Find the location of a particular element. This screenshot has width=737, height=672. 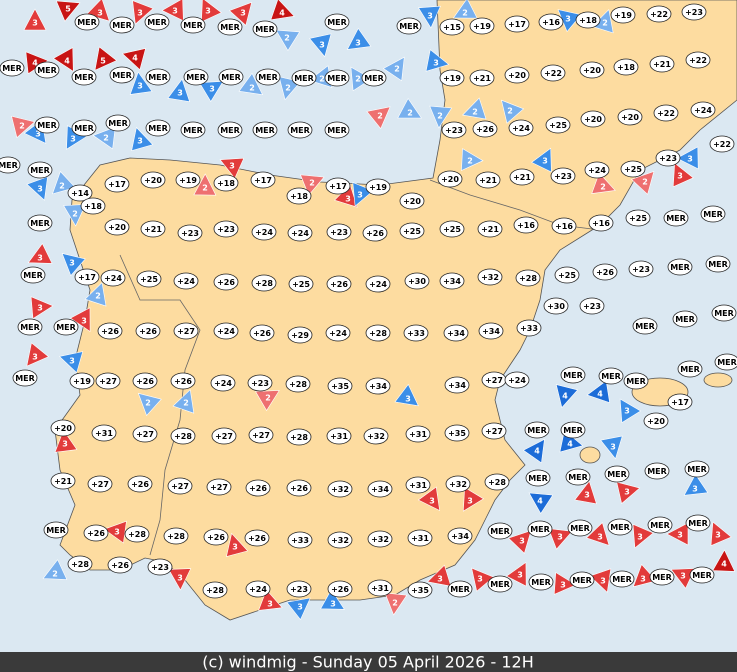

temp-label: +21 is located at coordinates (153, 229).